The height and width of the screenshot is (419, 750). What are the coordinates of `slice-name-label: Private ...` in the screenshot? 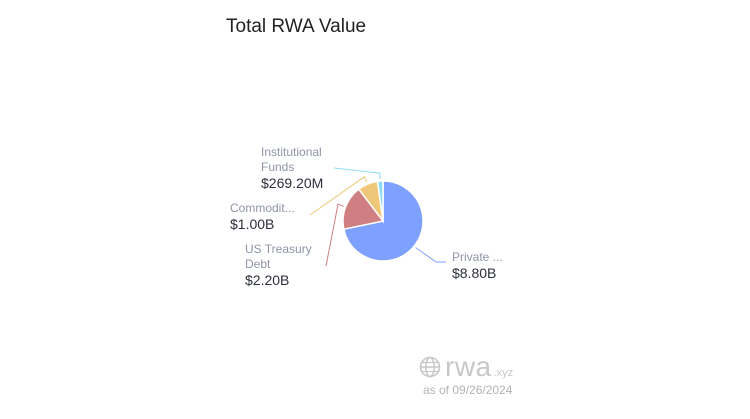 It's located at (477, 257).